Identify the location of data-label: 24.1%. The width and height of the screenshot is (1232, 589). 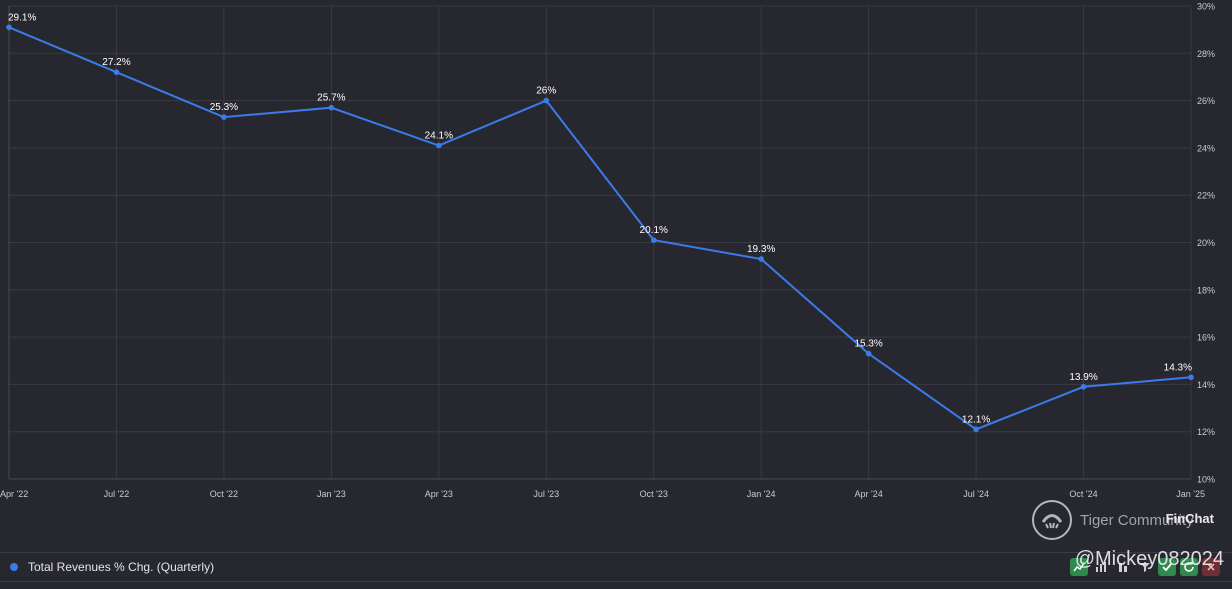
(439, 136).